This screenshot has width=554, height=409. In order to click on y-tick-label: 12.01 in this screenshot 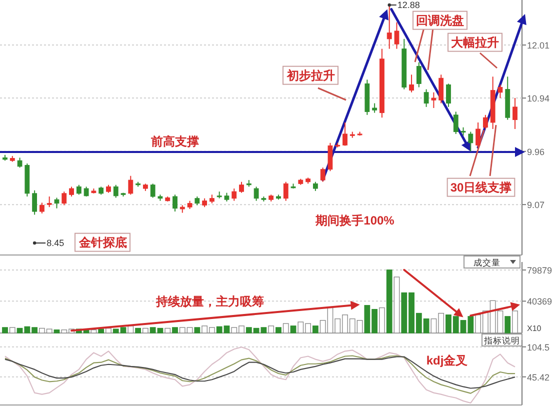, I will do `click(538, 45)`.